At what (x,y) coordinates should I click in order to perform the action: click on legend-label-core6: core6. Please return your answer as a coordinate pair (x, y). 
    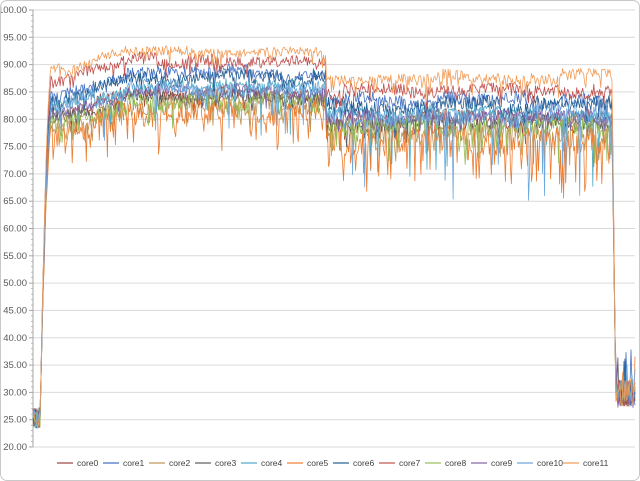
    Looking at the image, I should click on (364, 463).